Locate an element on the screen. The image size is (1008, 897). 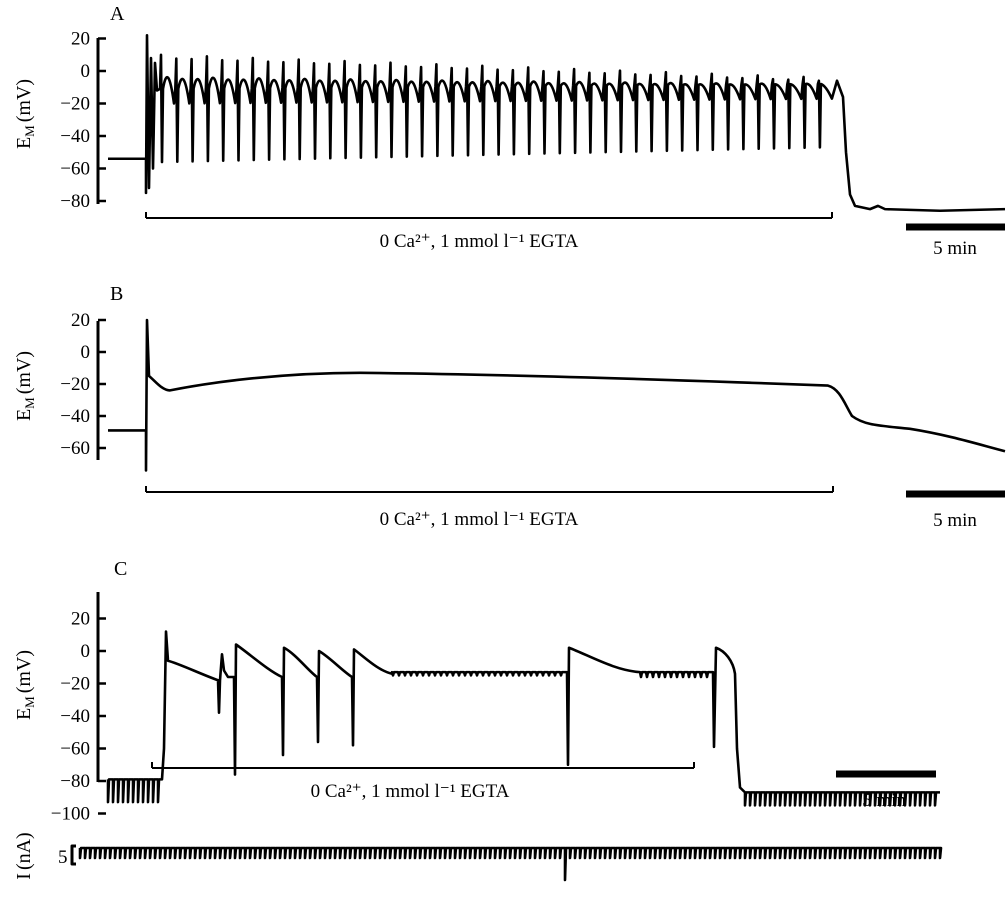
panel-c-y-tick-label: −40 is located at coordinates (75, 716).